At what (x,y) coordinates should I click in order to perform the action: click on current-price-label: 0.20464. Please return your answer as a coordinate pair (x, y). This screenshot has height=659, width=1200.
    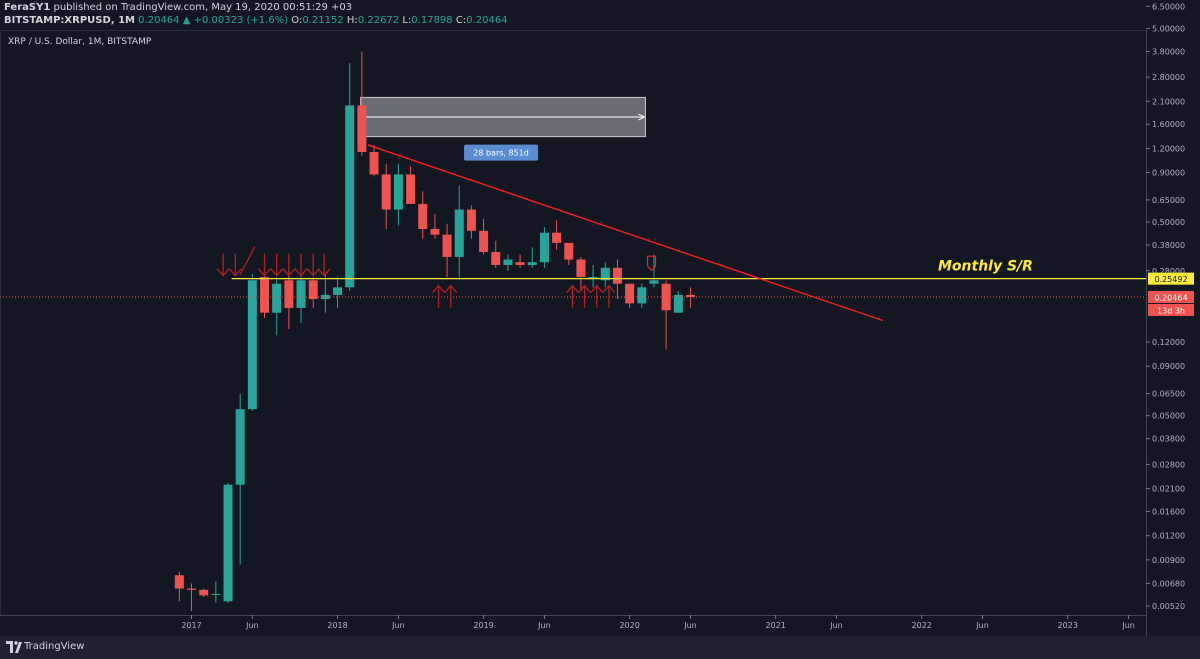
    Looking at the image, I should click on (1170, 297).